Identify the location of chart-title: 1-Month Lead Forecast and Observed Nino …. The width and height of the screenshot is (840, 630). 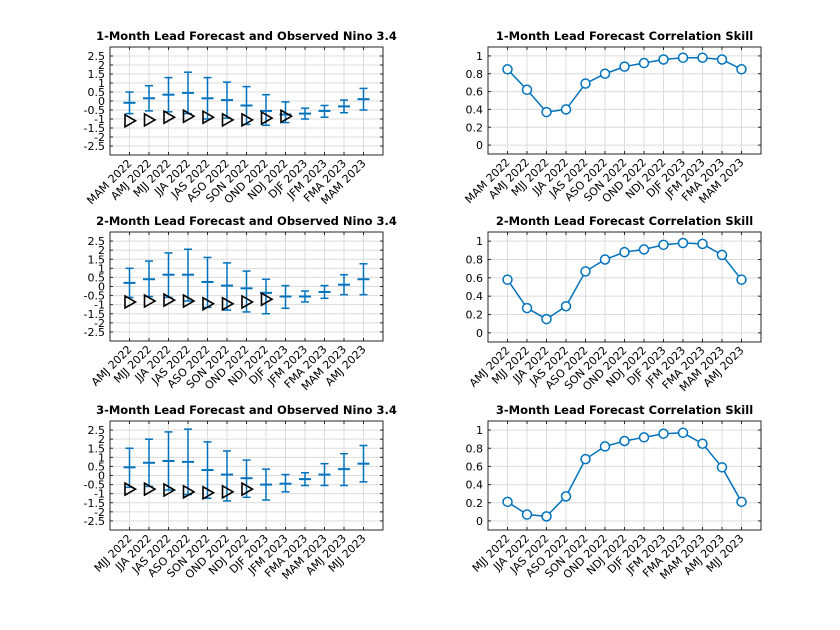
(246, 36).